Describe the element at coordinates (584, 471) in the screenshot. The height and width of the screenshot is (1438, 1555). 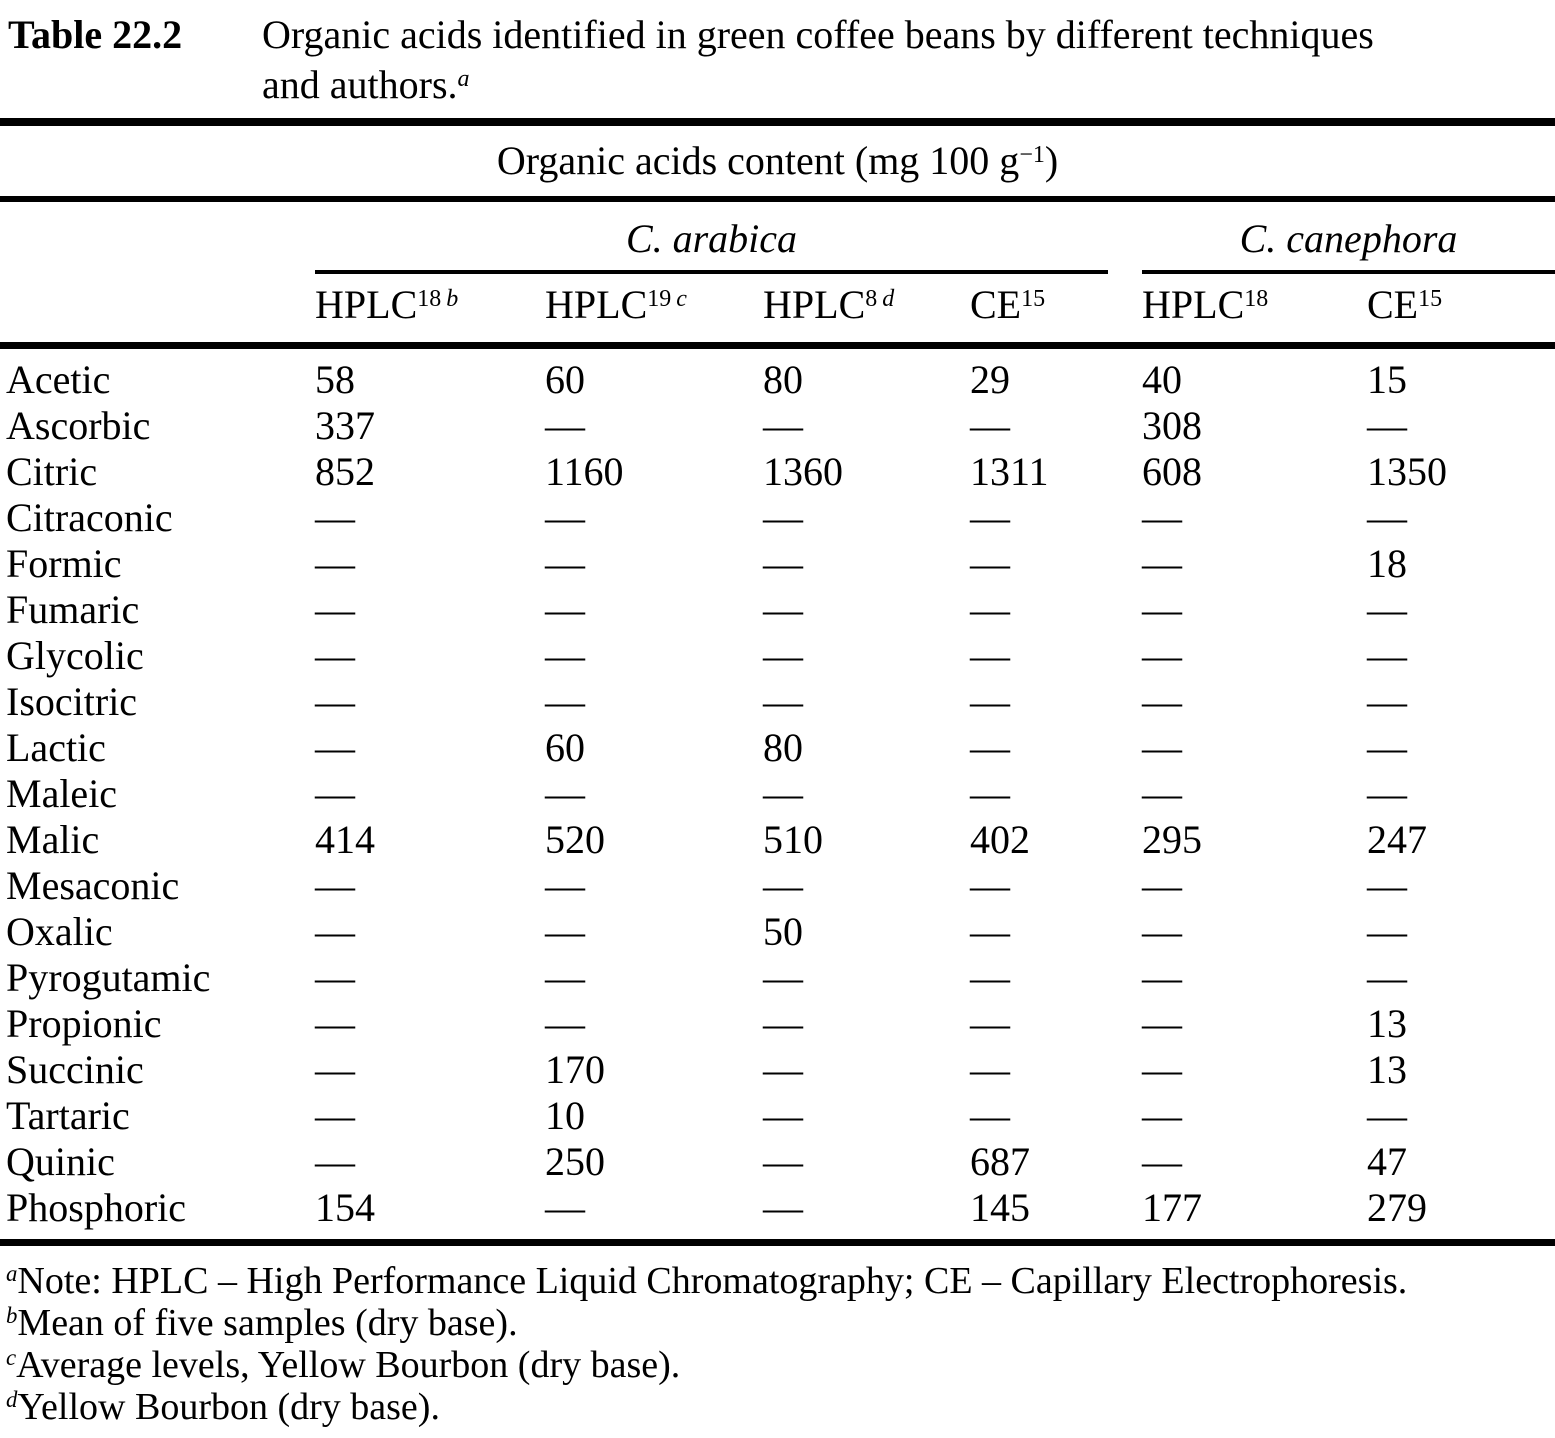
I see `value-cell: 1160` at that location.